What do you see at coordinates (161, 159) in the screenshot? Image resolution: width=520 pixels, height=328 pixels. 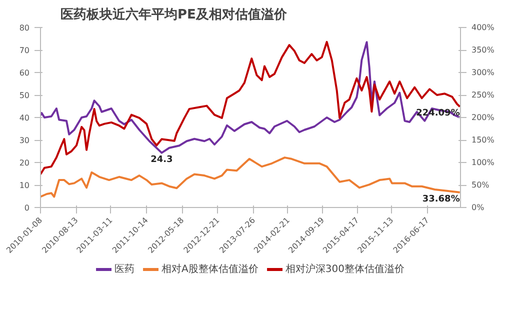 I see `data-label: 24.3` at bounding box center [161, 159].